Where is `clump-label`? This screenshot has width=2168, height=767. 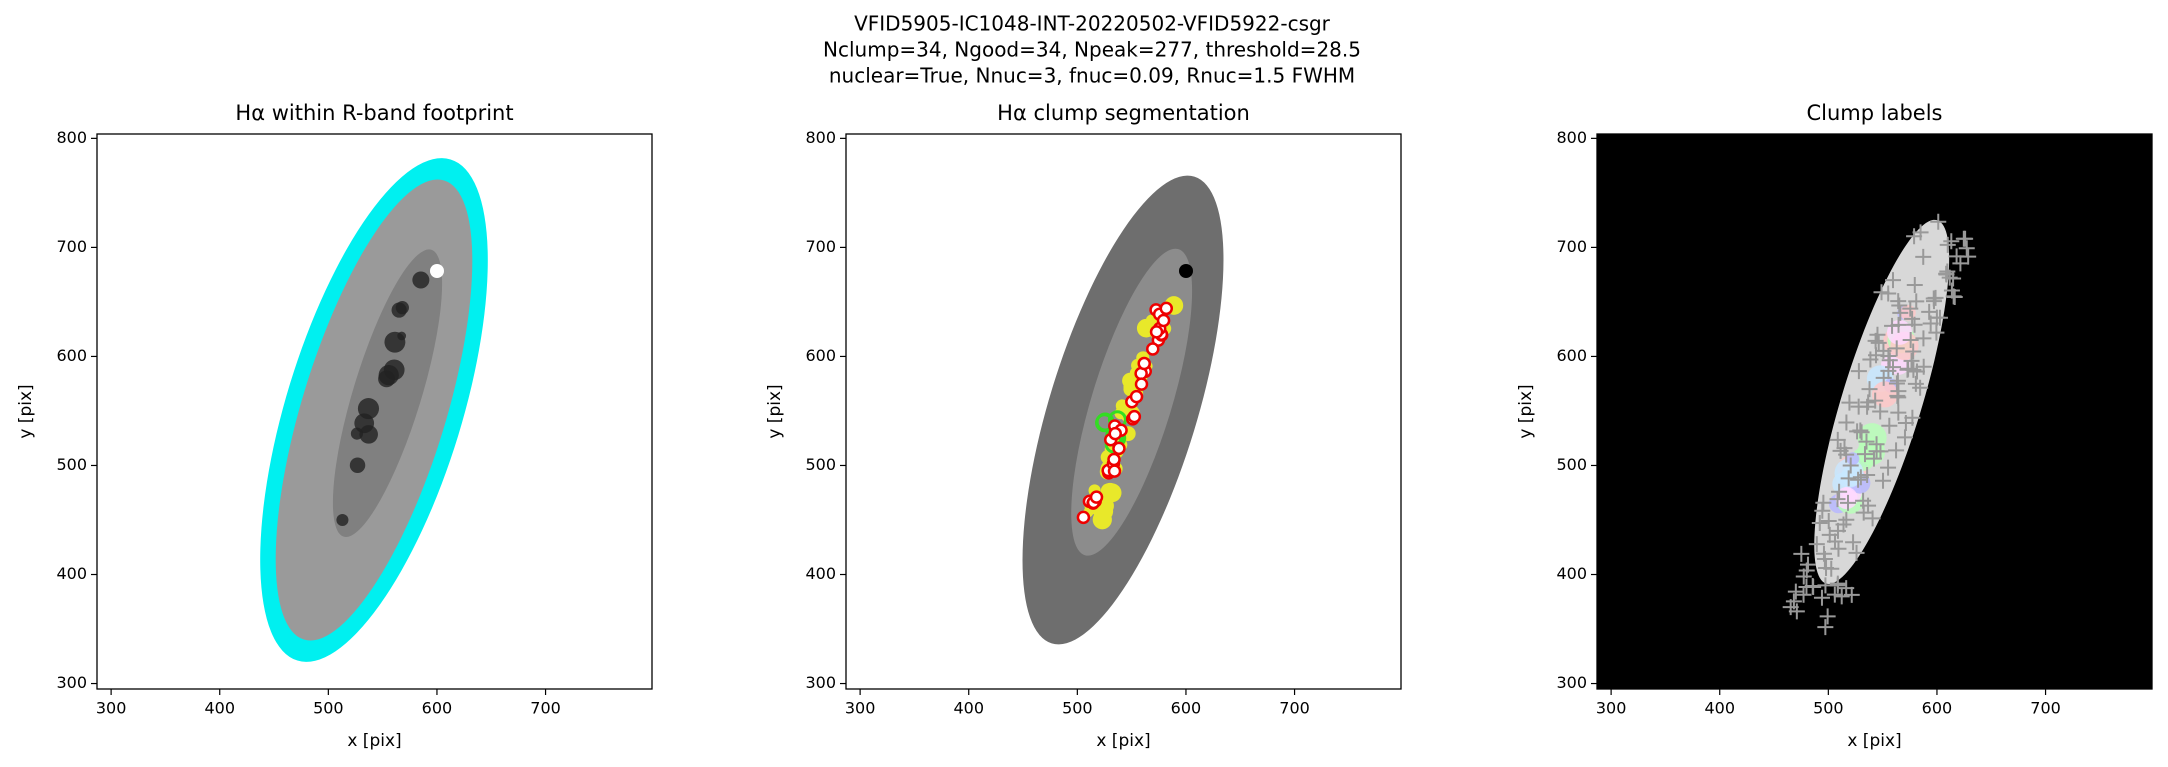
clump-label is located at coordinates (1852, 476).